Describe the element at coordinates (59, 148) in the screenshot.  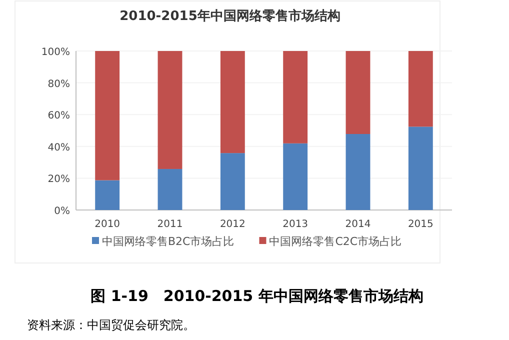
I see `y-tick-label: 40%` at that location.